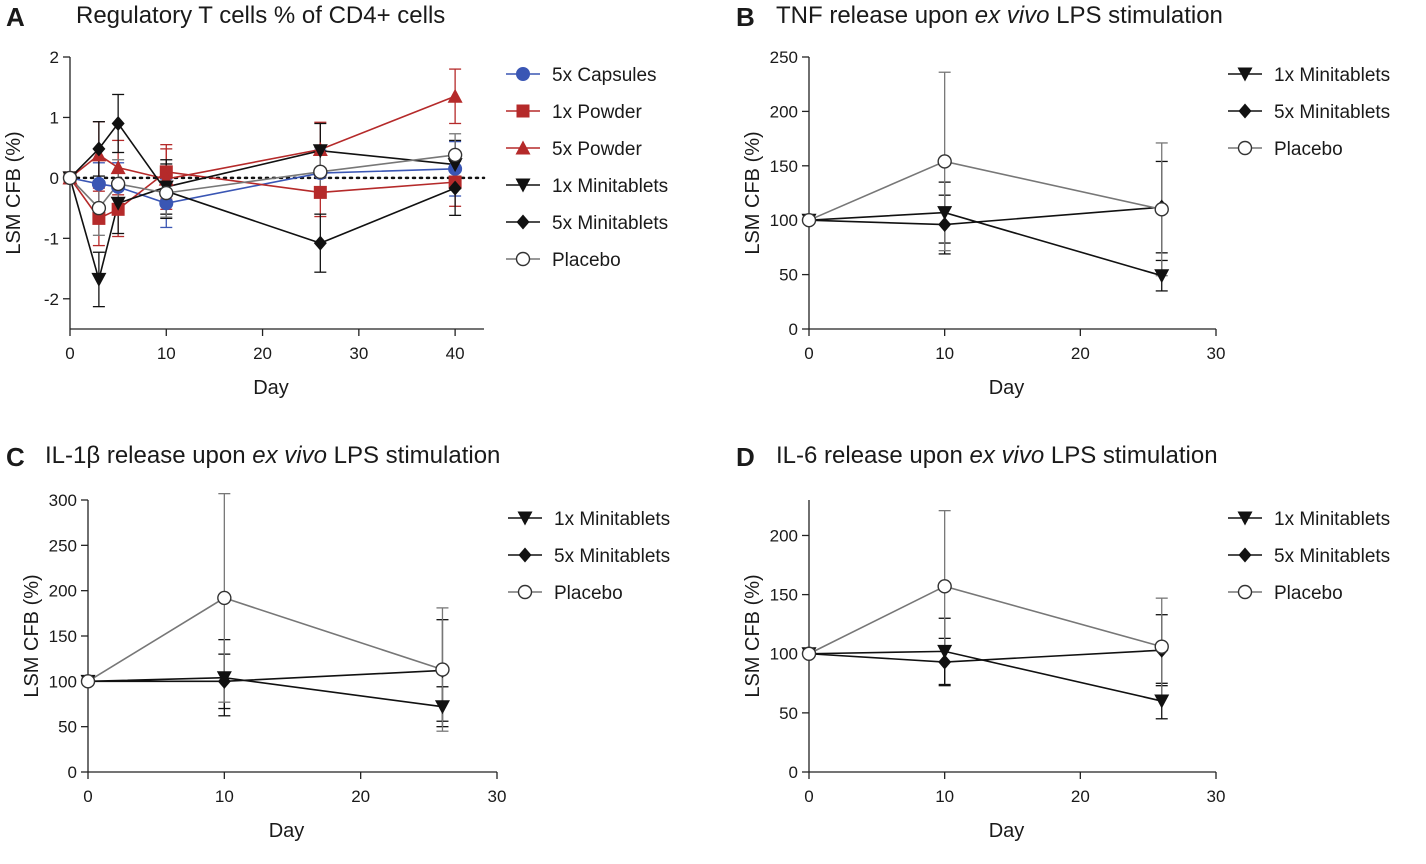  What do you see at coordinates (260, 16) in the screenshot?
I see `panel-title: Regulatory T cells % of CD4+ cells` at bounding box center [260, 16].